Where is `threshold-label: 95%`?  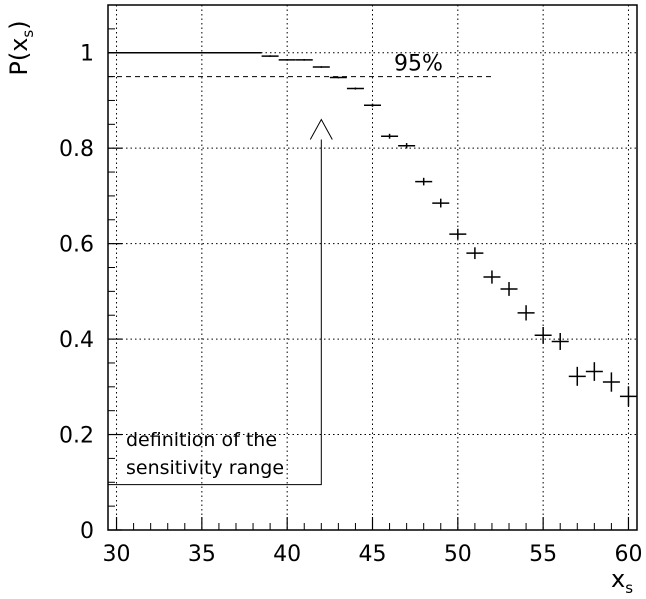 threshold-label: 95% is located at coordinates (418, 64).